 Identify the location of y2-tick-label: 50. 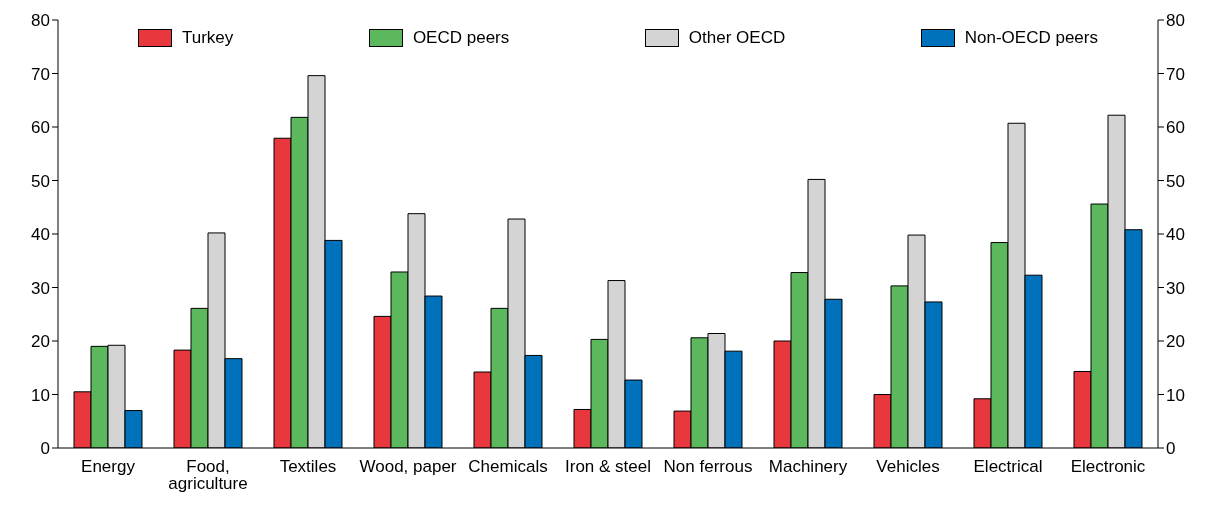
(1175, 181).